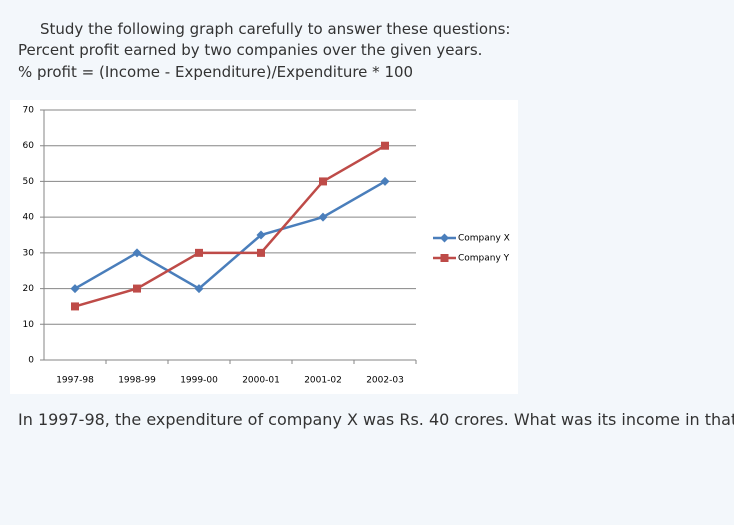 The image size is (734, 525). I want to click on y-tick-label: 30, so click(29, 253).